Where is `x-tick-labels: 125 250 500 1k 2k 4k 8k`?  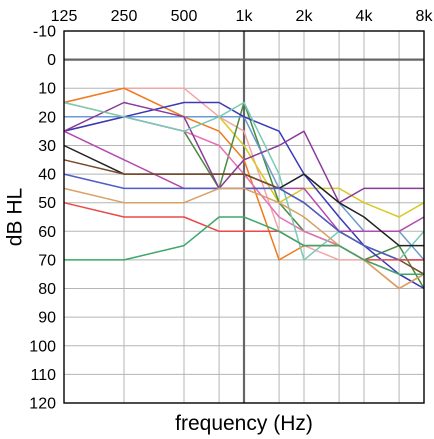
x-tick-labels: 125 250 500 1k 2k 4k 8k is located at coordinates (242, 16).